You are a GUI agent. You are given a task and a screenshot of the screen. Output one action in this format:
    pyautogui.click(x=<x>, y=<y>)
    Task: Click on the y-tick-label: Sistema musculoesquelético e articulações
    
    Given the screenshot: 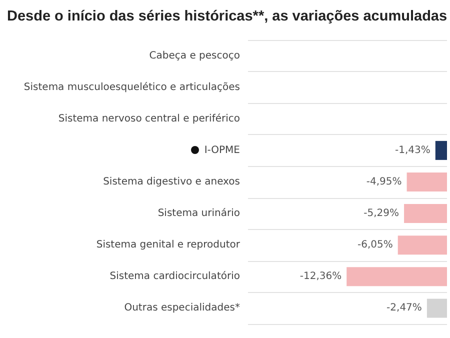 What is the action you would take?
    pyautogui.click(x=132, y=87)
    